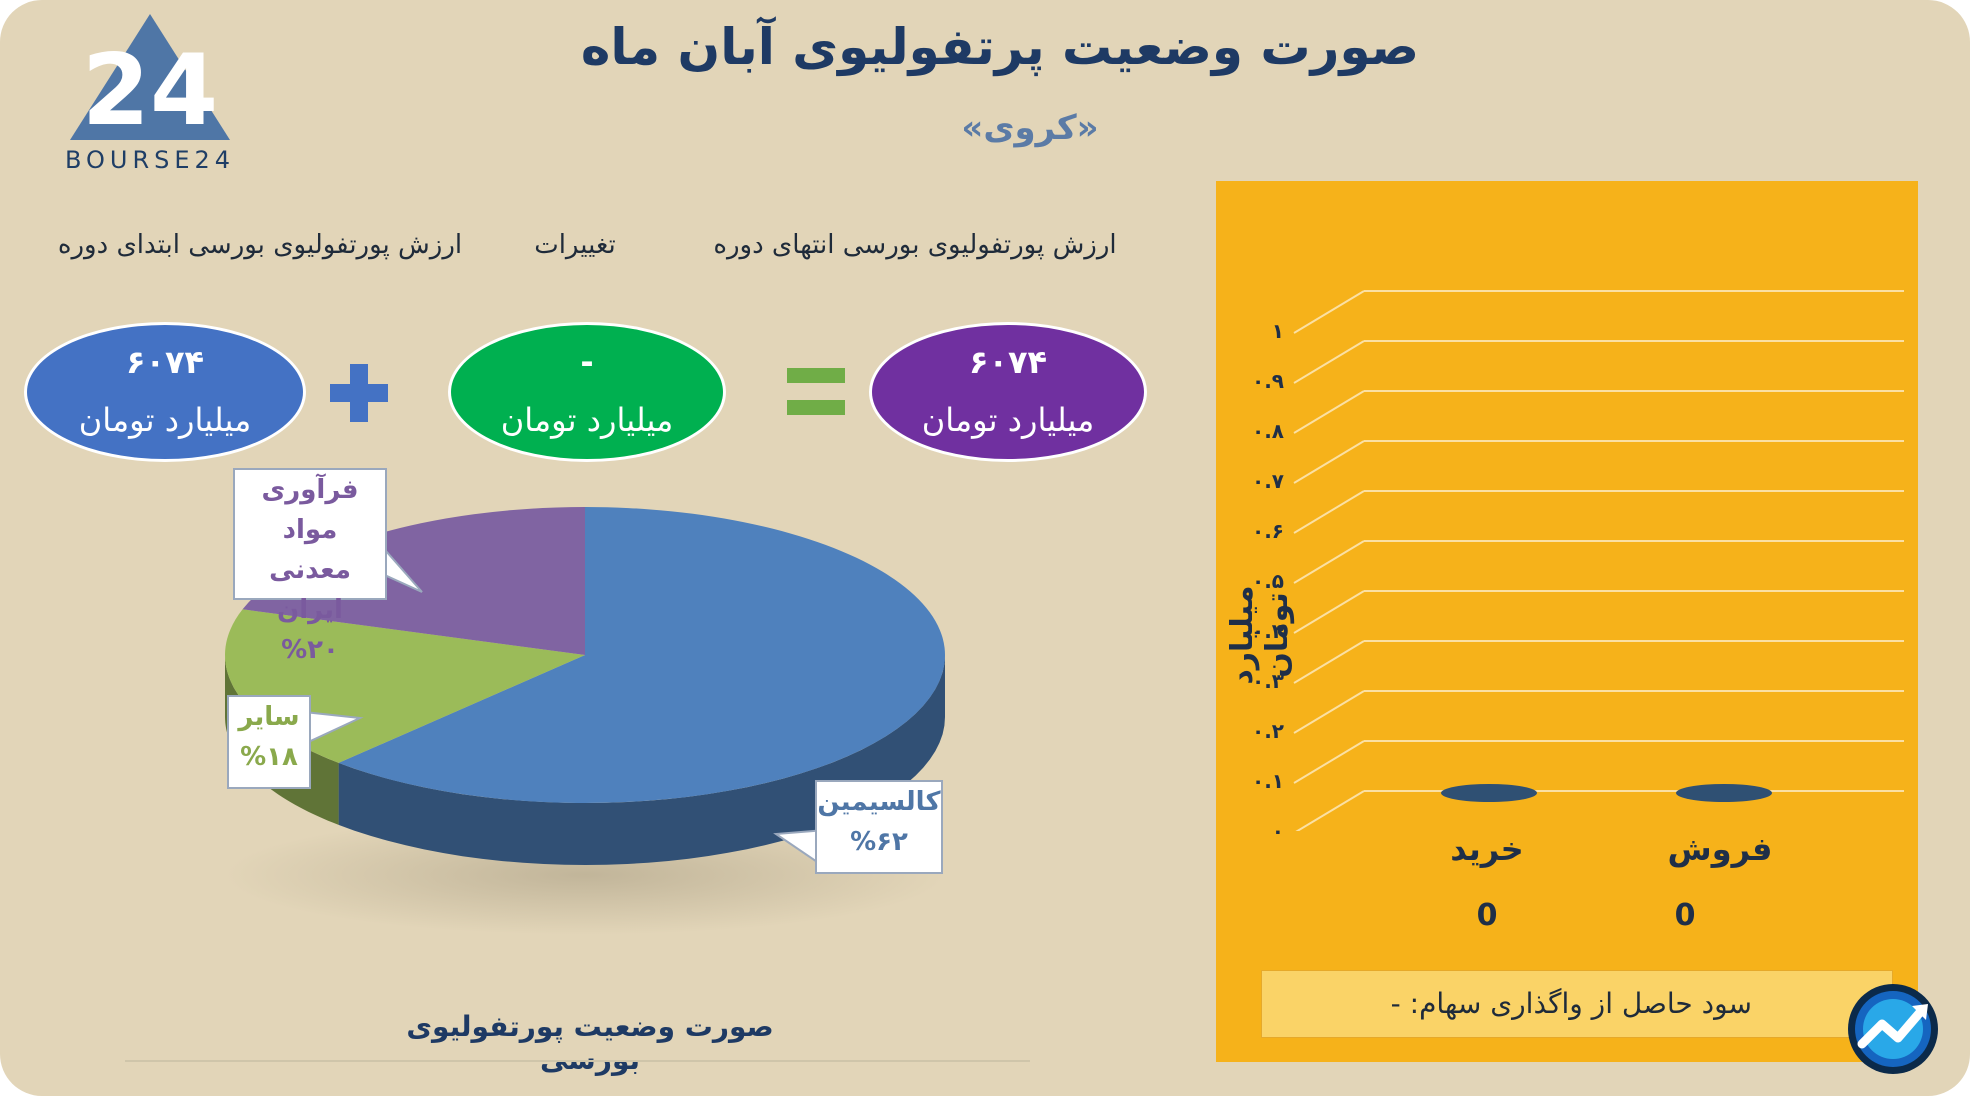  Describe the element at coordinates (1267, 481) in the screenshot. I see `y-tick-label: ۰.۷` at that location.